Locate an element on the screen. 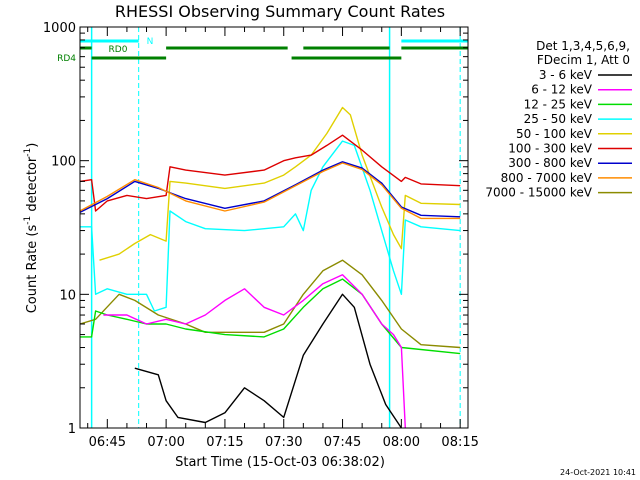  legend-entry-label: 7000 - 15000 keV is located at coordinates (538, 193).